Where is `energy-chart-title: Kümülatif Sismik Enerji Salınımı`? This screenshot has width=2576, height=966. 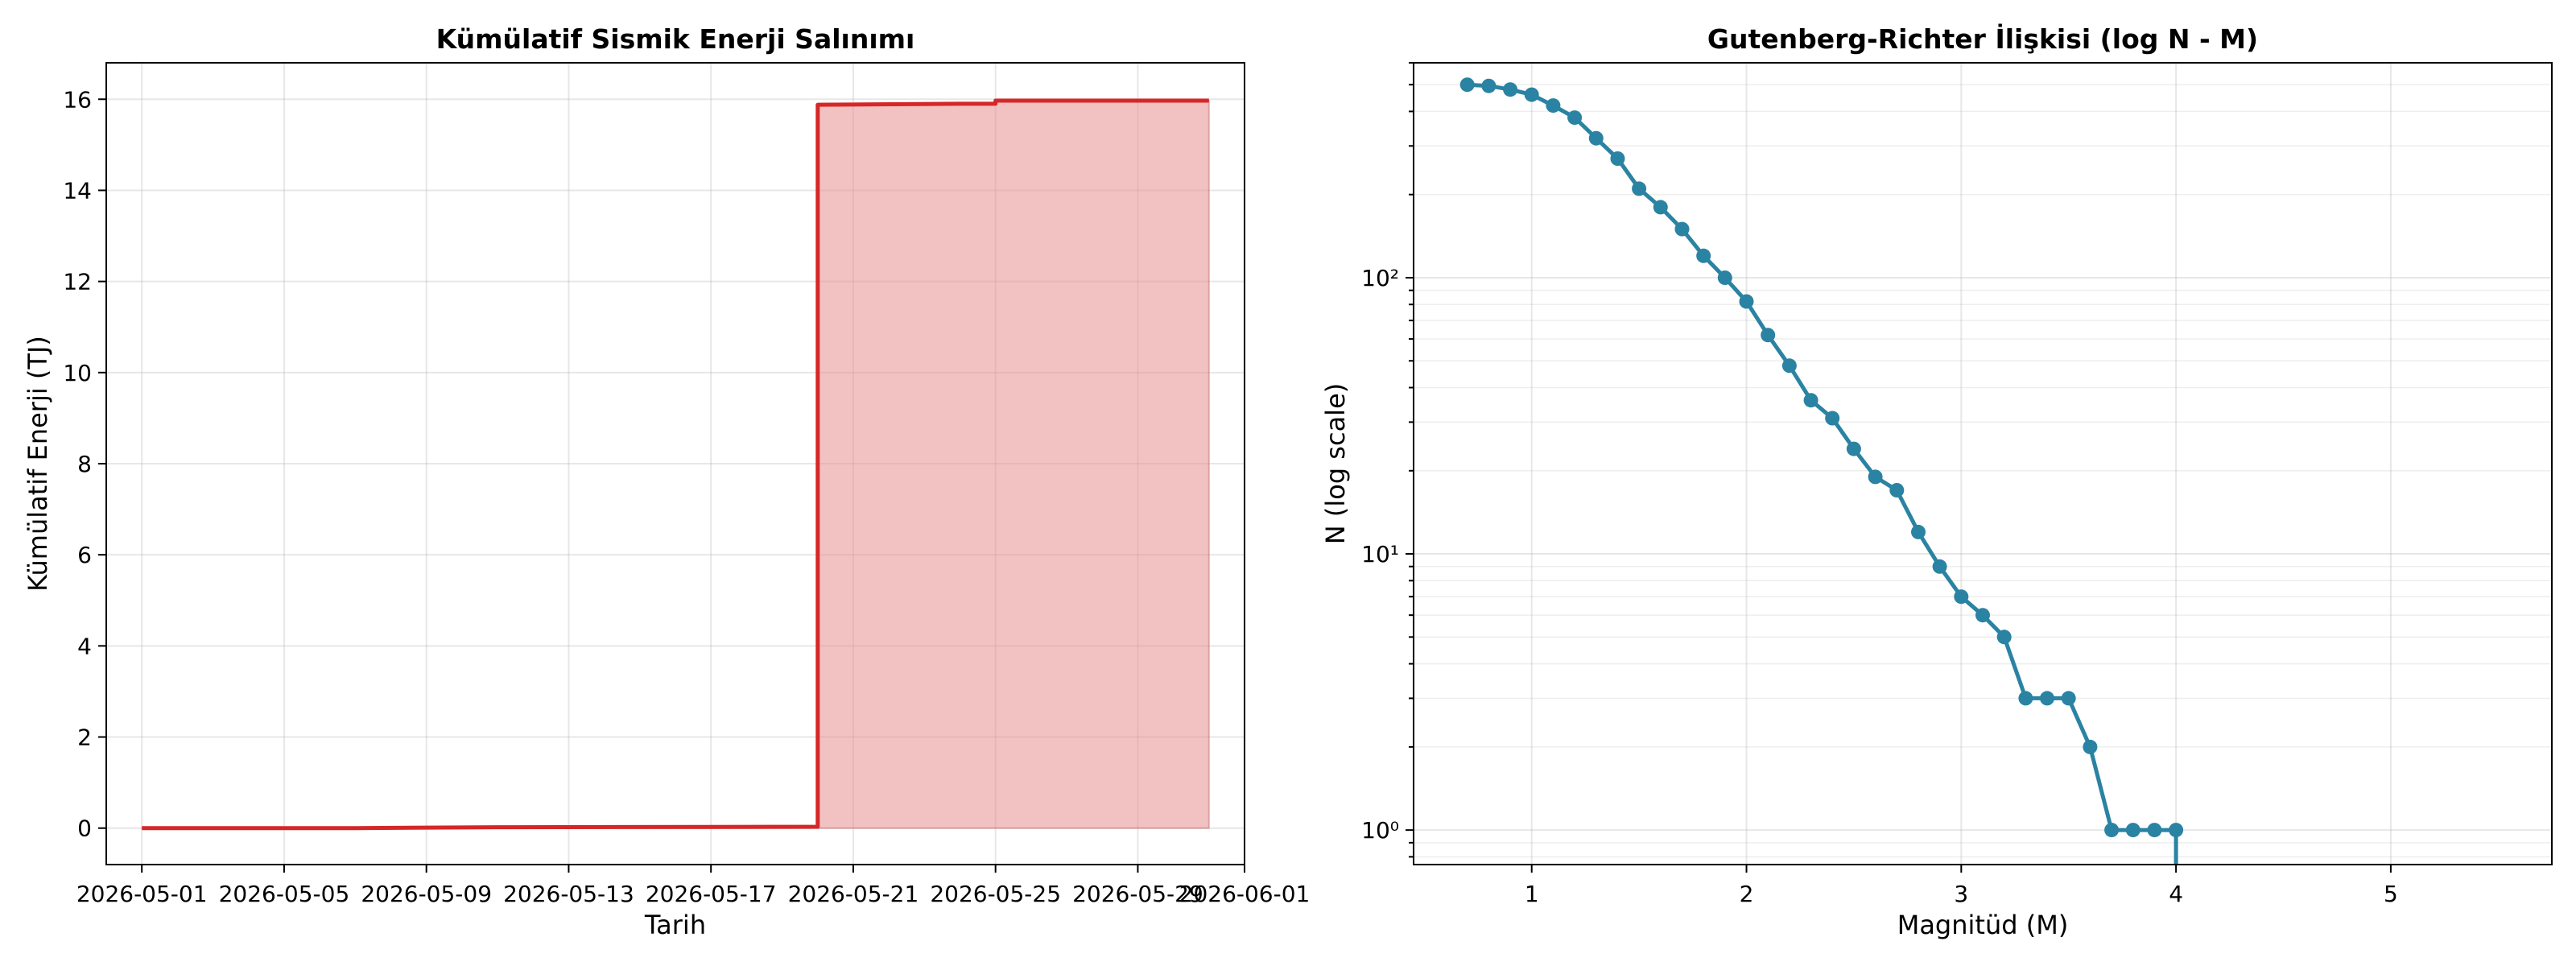
energy-chart-title: Kümülatif Sismik Enerji Salınımı is located at coordinates (675, 39).